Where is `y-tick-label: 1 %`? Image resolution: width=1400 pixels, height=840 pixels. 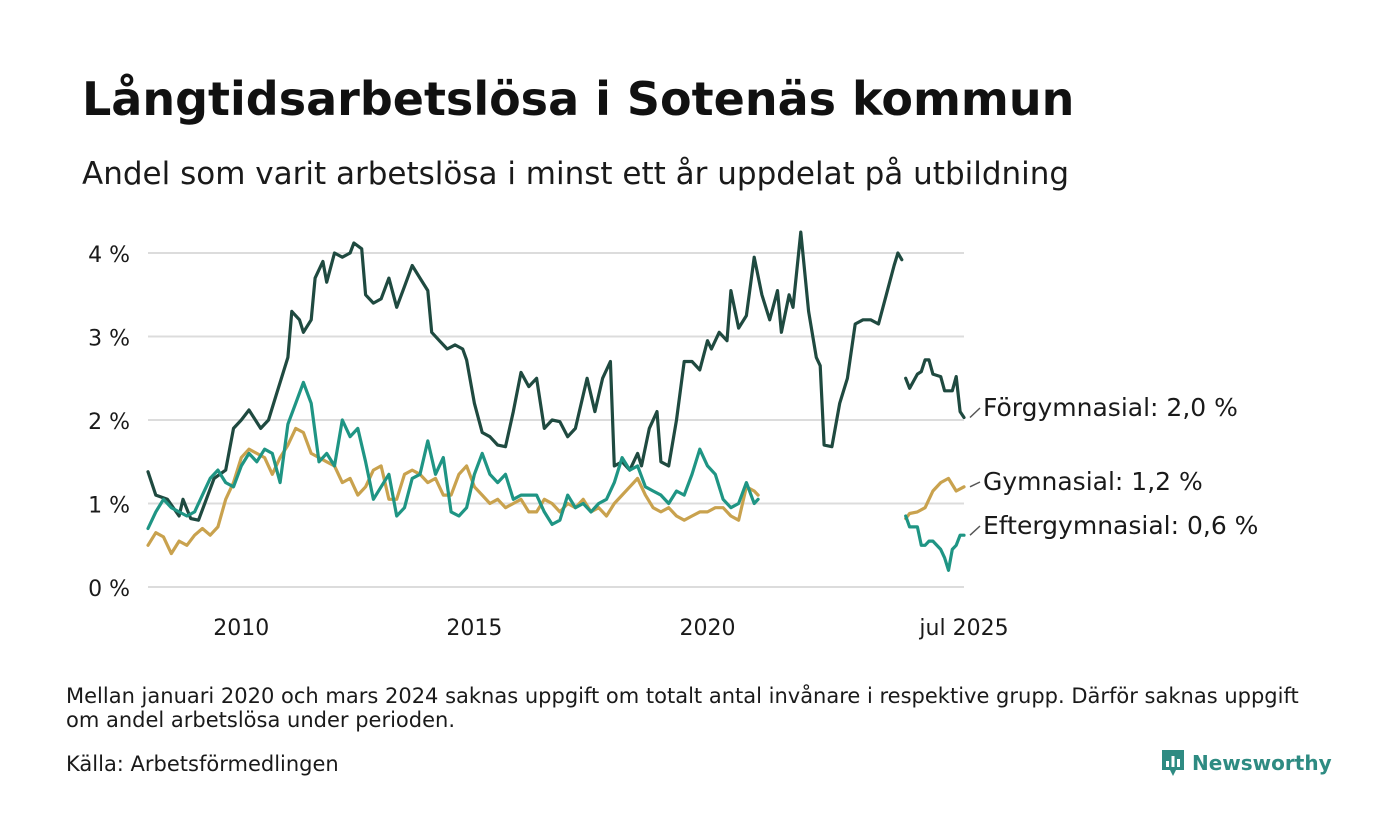
y-tick-label: 1 % is located at coordinates (109, 506).